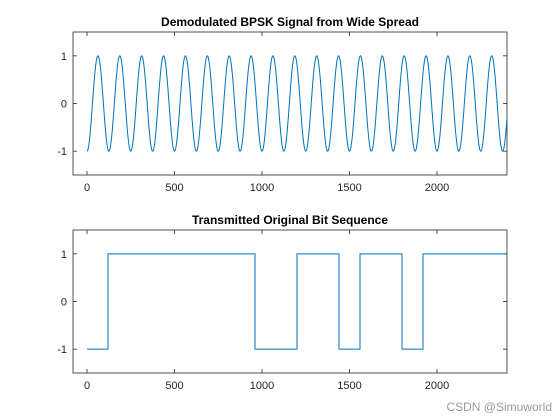 The height and width of the screenshot is (420, 560). I want to click on bit-sequence-y-tick-label: 0, so click(64, 303).